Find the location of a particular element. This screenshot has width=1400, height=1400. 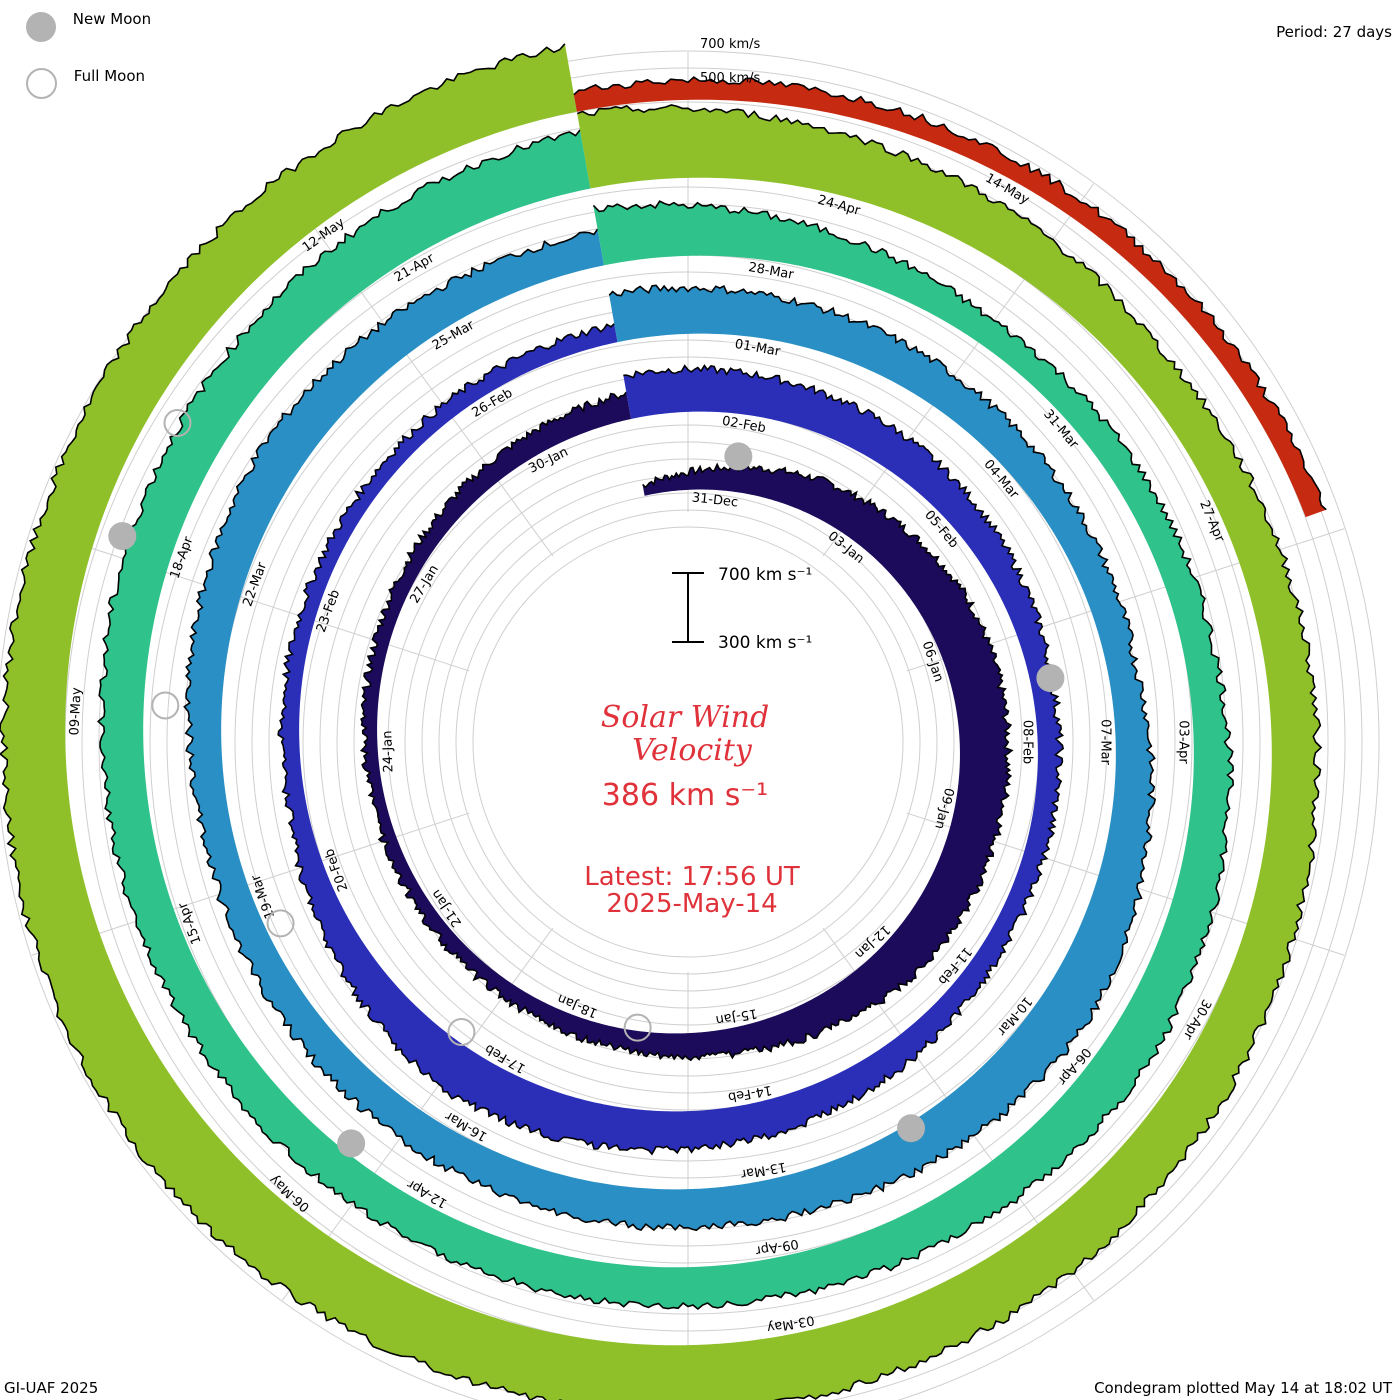

scale-bottom-label: 300 km s⁻¹ is located at coordinates (765, 643).